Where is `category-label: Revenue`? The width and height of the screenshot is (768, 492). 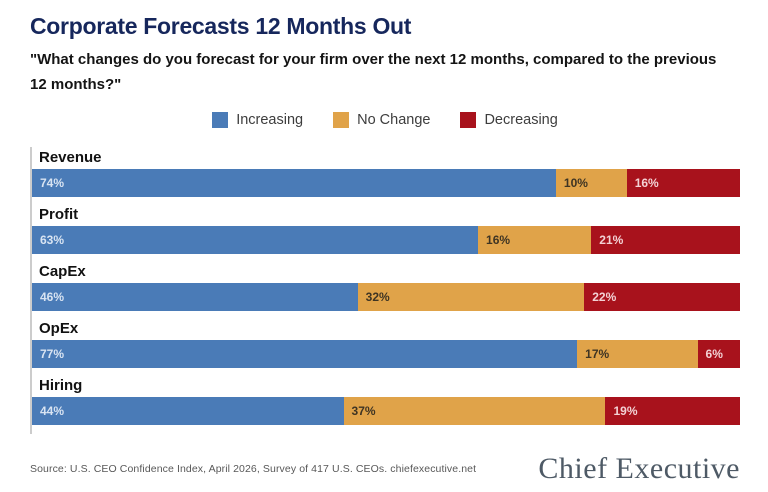
category-label: Revenue is located at coordinates (70, 157).